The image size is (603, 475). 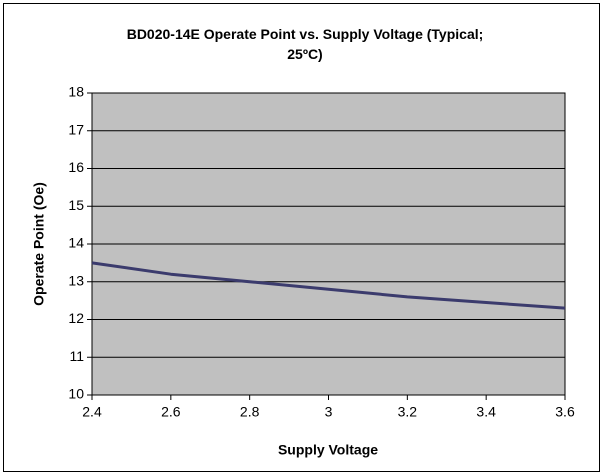 I want to click on y-tick-label: 15, so click(x=76, y=205).